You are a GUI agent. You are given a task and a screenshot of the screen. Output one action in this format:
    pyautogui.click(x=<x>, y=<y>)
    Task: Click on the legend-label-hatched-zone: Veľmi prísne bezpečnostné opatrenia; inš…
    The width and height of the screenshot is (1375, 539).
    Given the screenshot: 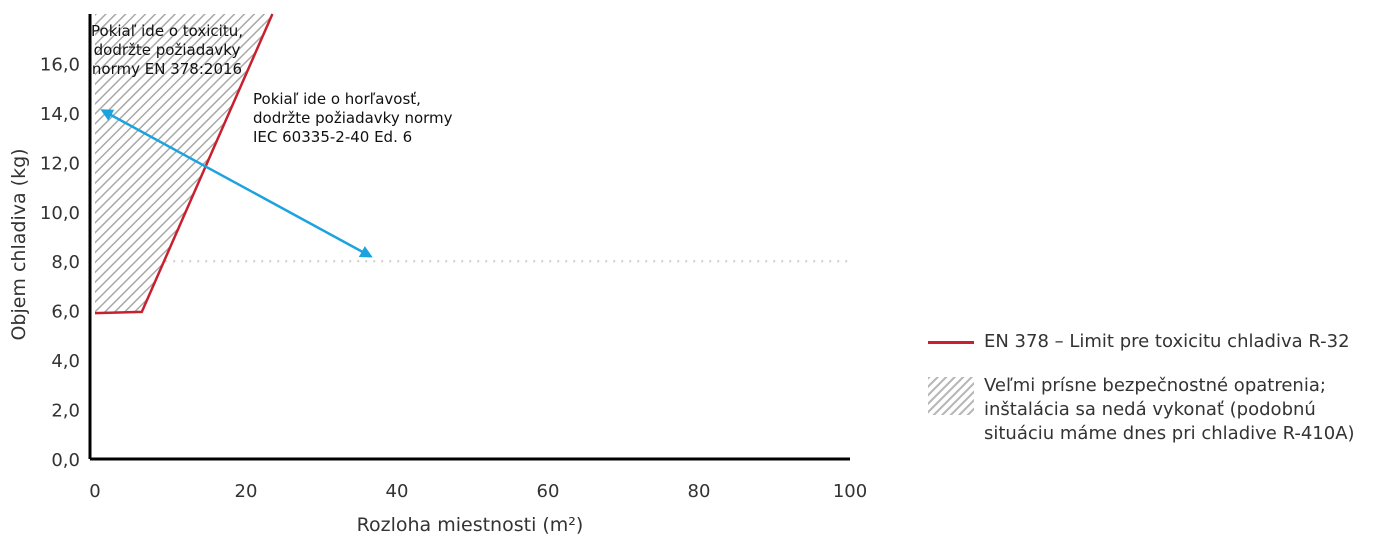 What is the action you would take?
    pyautogui.click(x=1169, y=410)
    